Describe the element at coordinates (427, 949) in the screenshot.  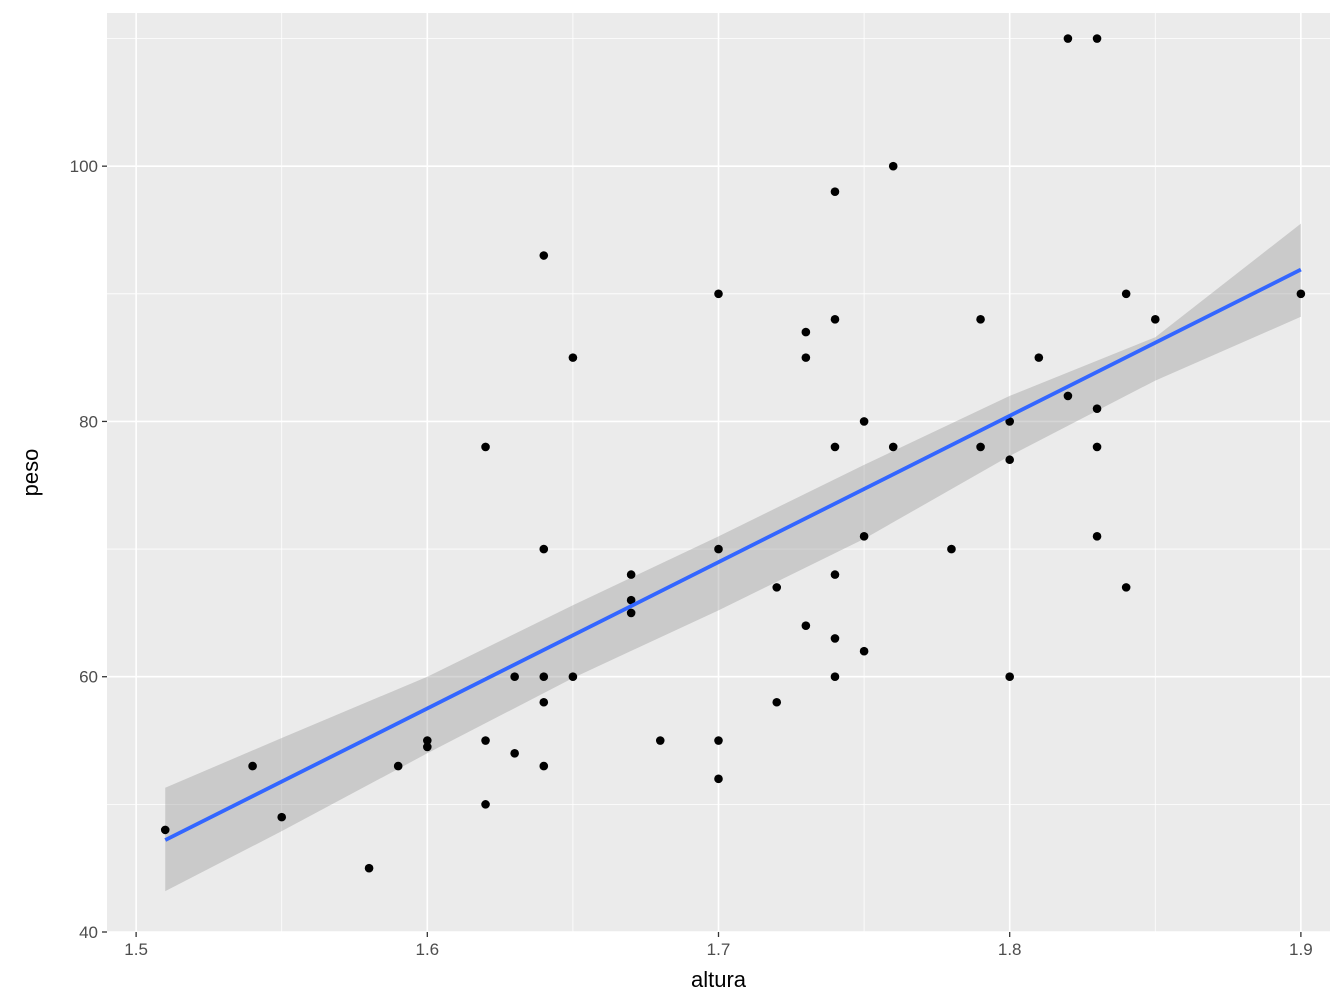
I see `x-tick-label: 1.6` at that location.